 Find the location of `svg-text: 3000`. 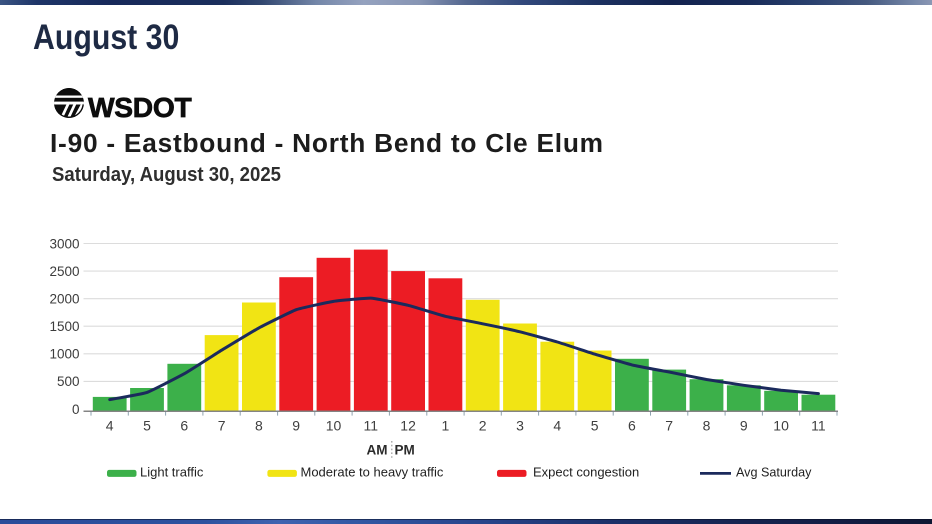

svg-text: 3000 is located at coordinates (64, 243).